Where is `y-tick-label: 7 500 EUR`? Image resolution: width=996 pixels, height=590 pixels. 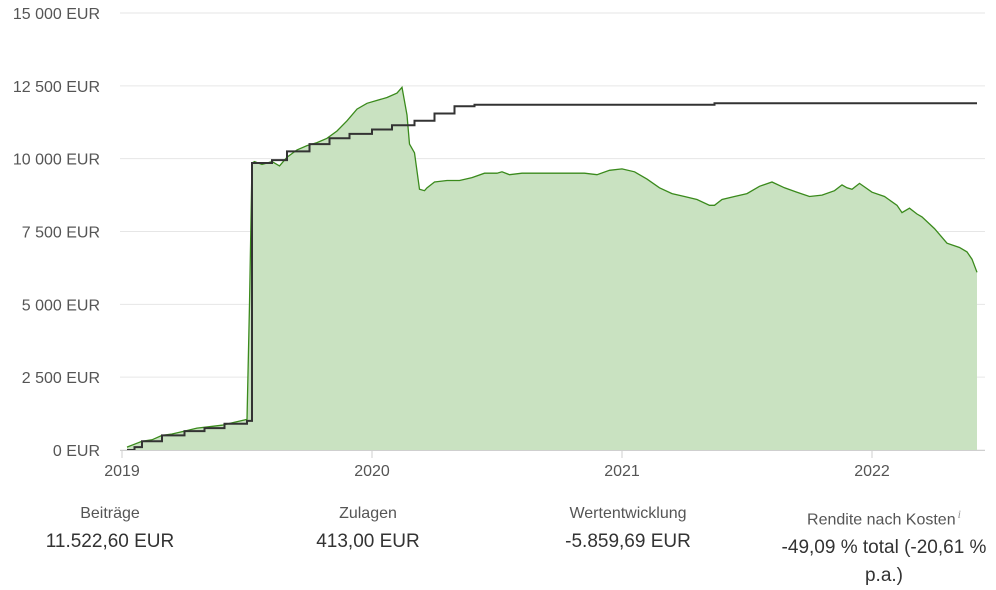
y-tick-label: 7 500 EUR is located at coordinates (61, 233).